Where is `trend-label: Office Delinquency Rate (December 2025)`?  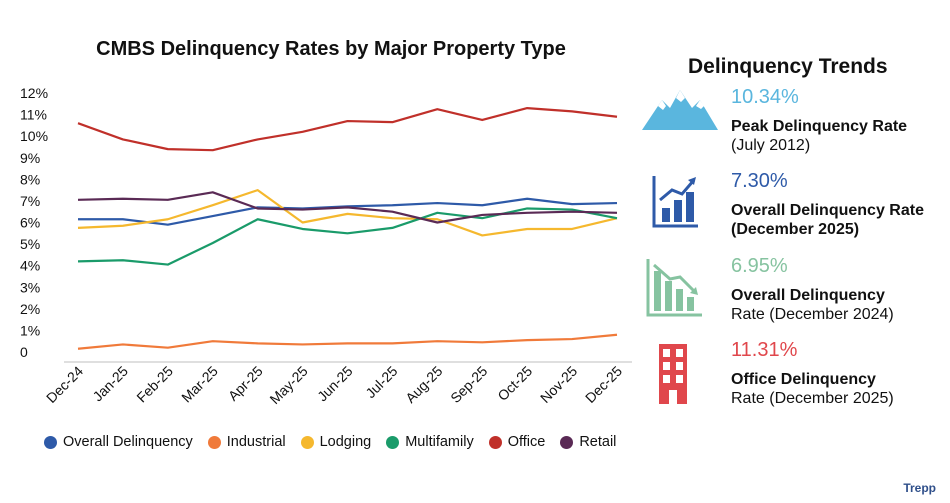
trend-label: Office Delinquency Rate (December 2025) is located at coordinates (840, 389).